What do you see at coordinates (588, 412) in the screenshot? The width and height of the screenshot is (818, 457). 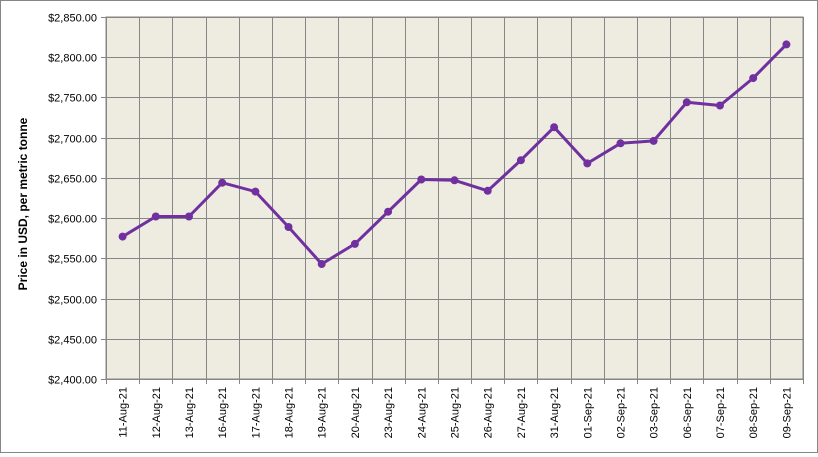 I see `x-tick-label: 01-Sep-21` at bounding box center [588, 412].